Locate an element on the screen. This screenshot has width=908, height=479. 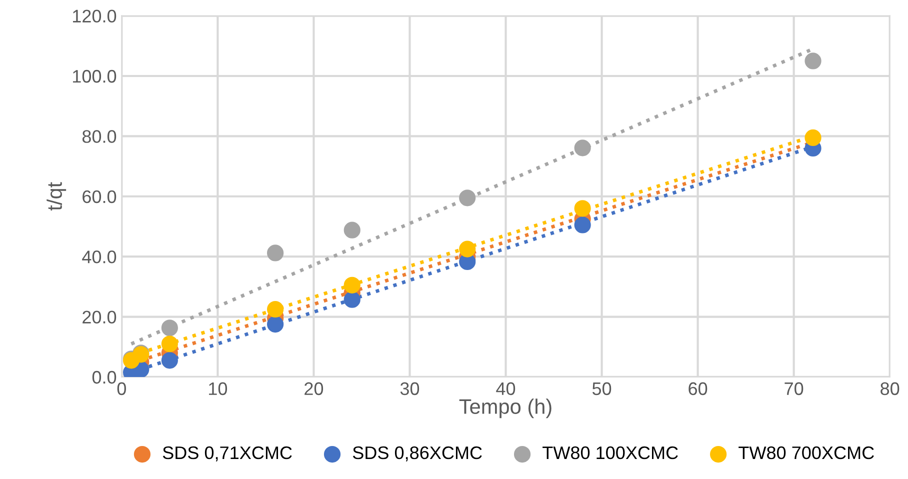
x-tick-label: 70 is located at coordinates (794, 389).